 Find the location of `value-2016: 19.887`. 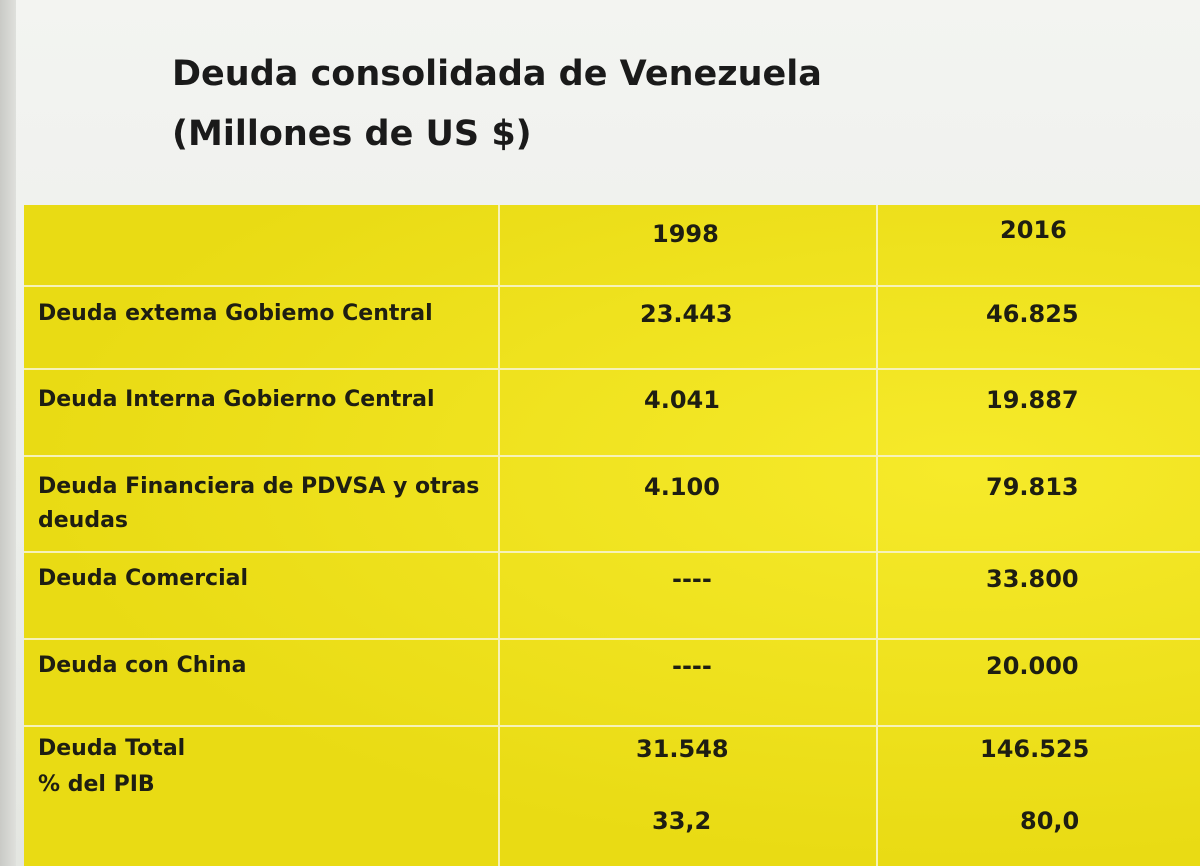

value-2016: 19.887 is located at coordinates (1032, 400).